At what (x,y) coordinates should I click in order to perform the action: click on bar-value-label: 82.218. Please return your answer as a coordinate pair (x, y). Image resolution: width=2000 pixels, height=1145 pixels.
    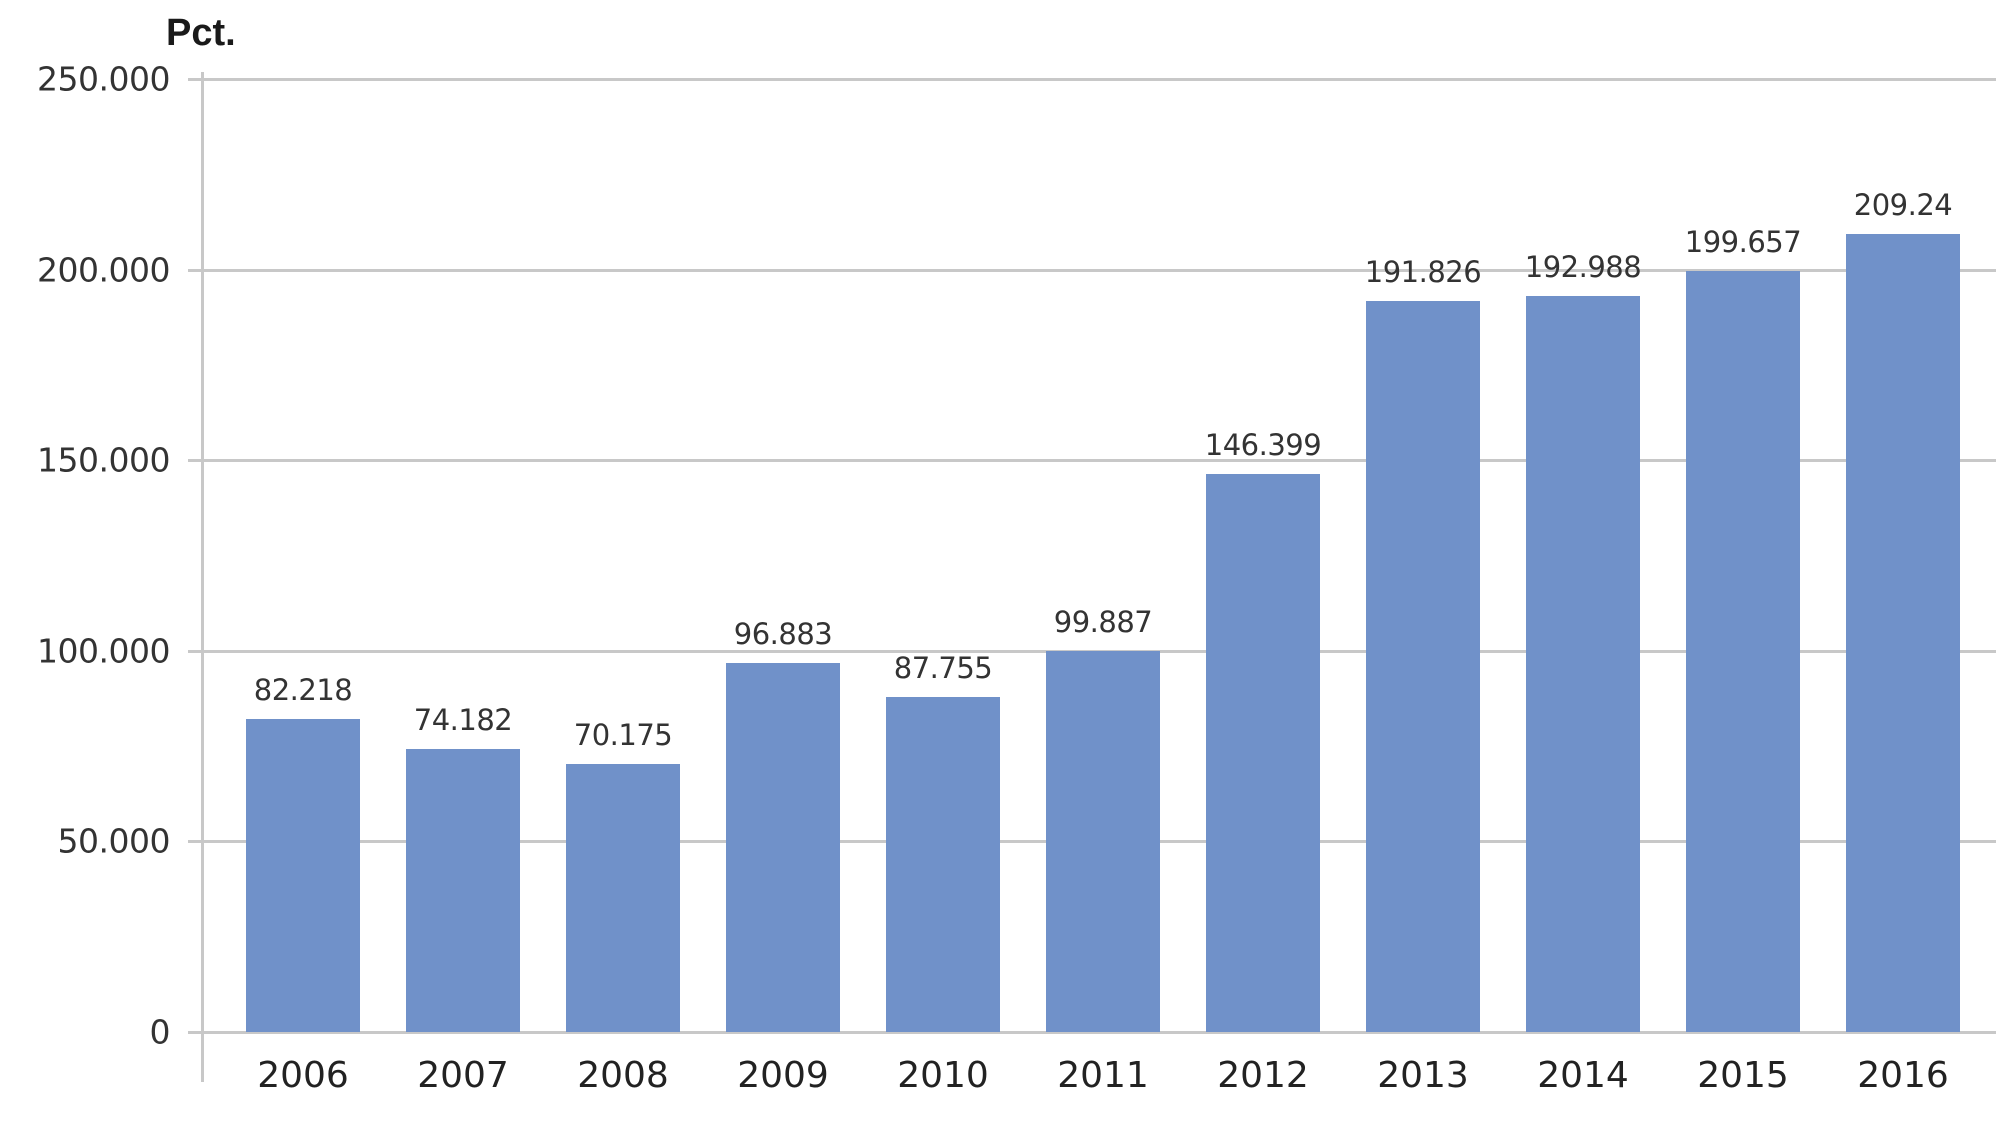
    Looking at the image, I should click on (303, 689).